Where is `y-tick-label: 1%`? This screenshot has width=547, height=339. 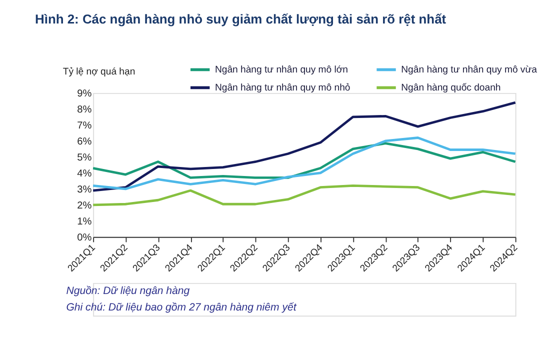 y-tick-label: 1% is located at coordinates (84, 222).